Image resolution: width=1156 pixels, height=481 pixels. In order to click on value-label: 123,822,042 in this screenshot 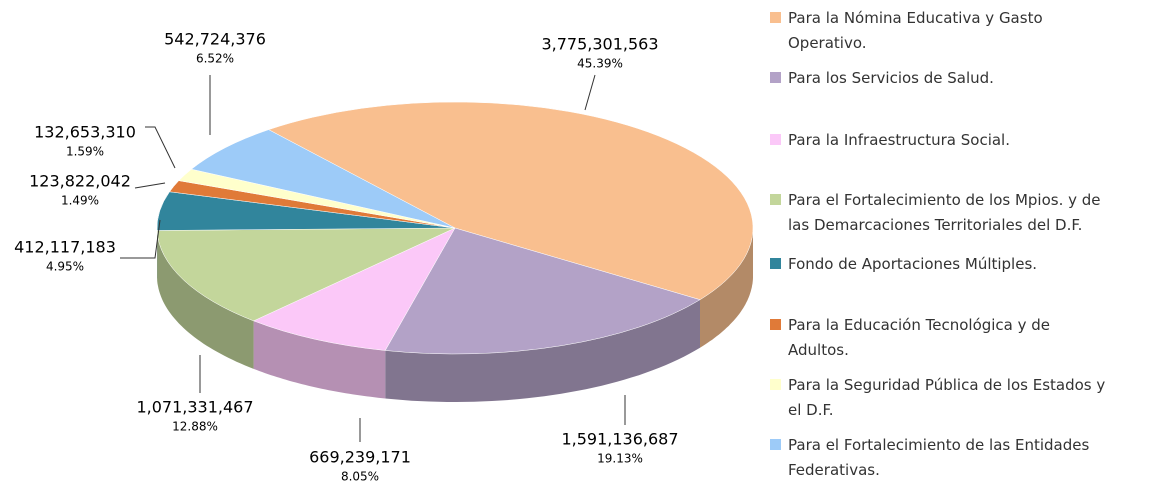, I will do `click(80, 181)`.